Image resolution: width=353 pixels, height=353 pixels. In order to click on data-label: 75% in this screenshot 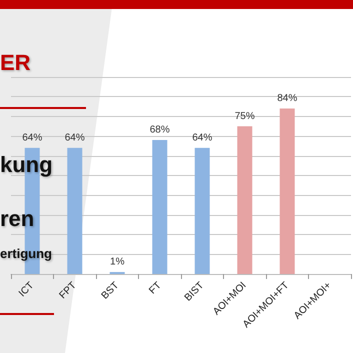, I will do `click(244, 116)`.